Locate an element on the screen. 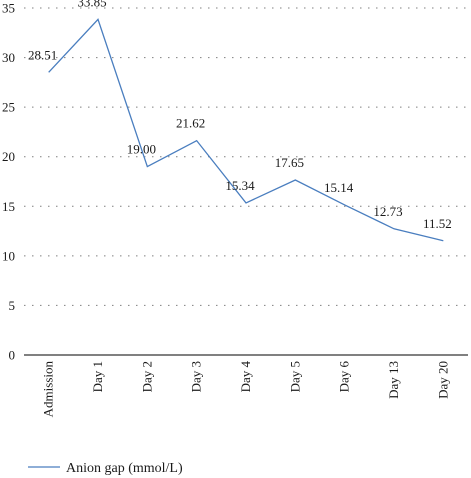 Image resolution: width=471 pixels, height=478 pixels. data-label: 15.34 is located at coordinates (240, 185).